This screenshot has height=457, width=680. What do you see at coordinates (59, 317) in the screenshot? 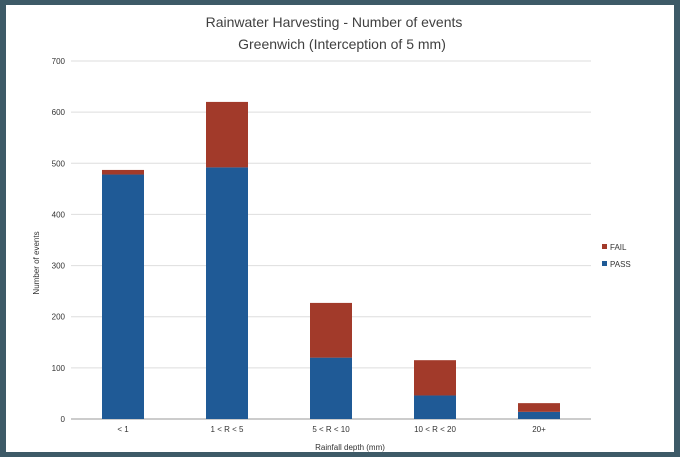
I see `y-tick-label: 200` at bounding box center [59, 317].